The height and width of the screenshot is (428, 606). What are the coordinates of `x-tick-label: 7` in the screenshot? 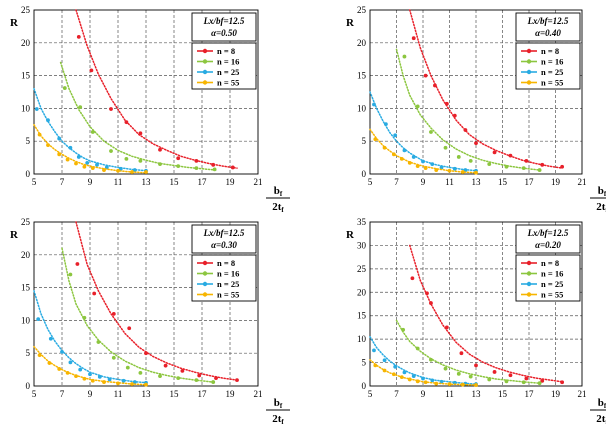 It's located at (396, 182).